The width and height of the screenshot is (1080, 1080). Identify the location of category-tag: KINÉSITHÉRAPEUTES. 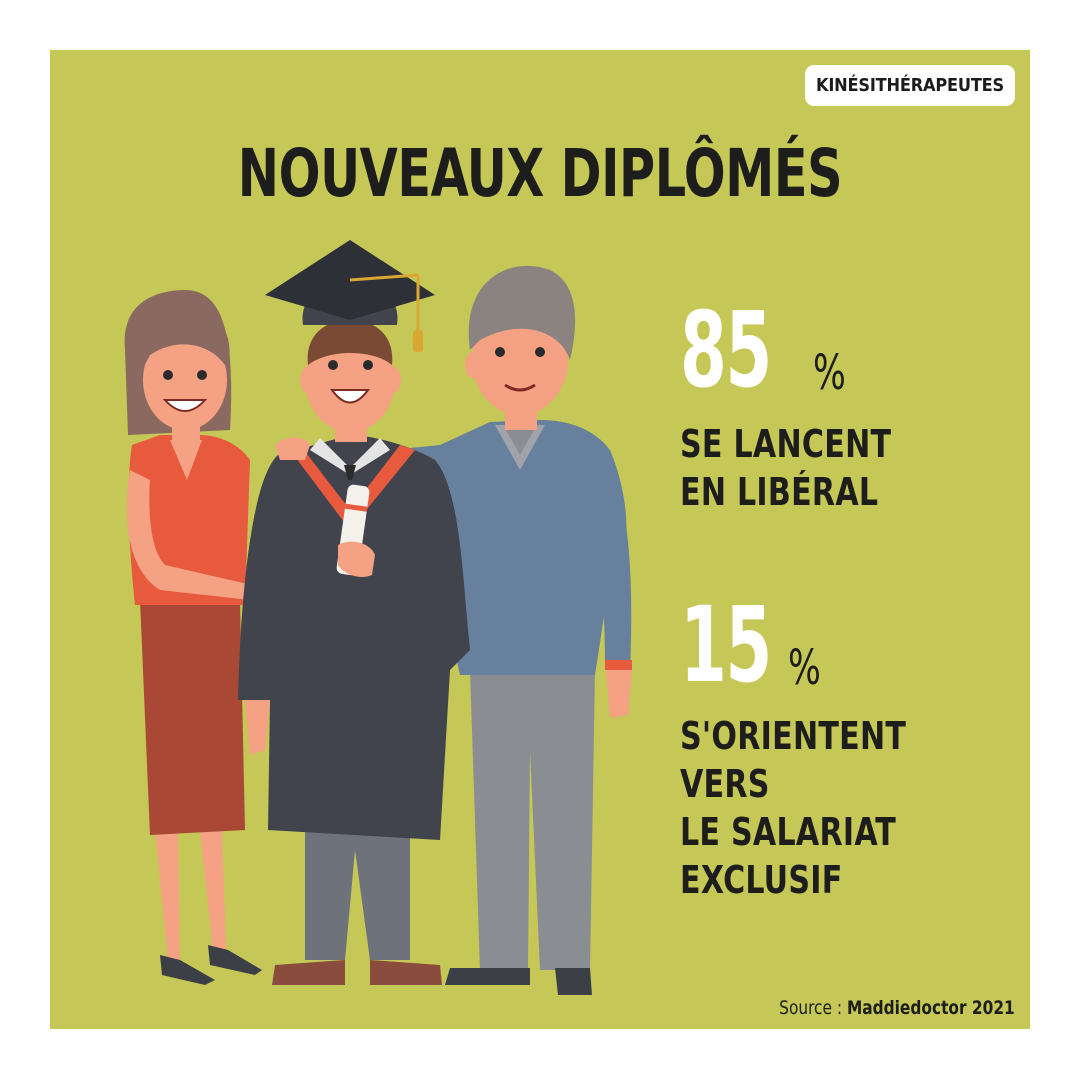
(910, 85).